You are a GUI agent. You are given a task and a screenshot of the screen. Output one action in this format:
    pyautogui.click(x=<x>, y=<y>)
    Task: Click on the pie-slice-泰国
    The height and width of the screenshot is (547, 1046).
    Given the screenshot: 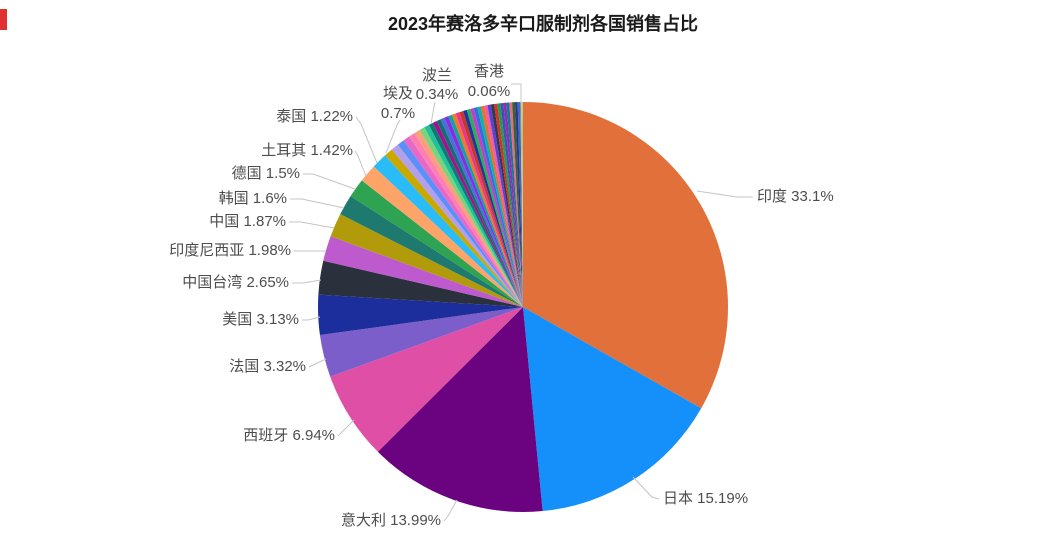 What is the action you would take?
    pyautogui.click(x=448, y=231)
    